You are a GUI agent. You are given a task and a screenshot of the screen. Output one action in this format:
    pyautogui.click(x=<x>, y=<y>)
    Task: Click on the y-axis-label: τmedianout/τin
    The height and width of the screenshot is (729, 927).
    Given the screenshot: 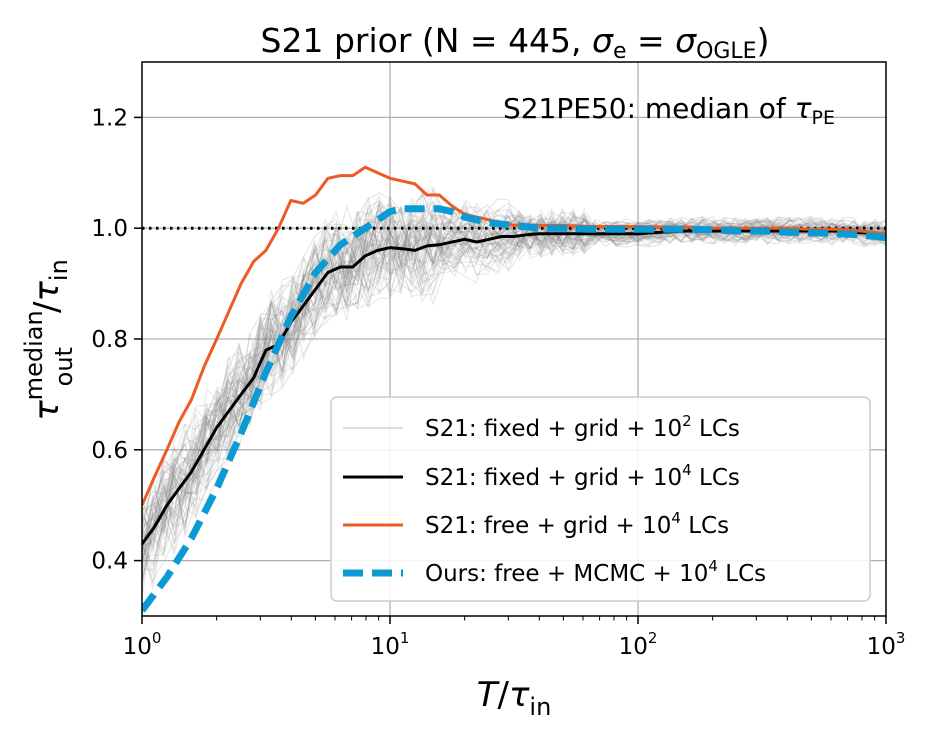 What is the action you would take?
    pyautogui.click(x=49, y=340)
    